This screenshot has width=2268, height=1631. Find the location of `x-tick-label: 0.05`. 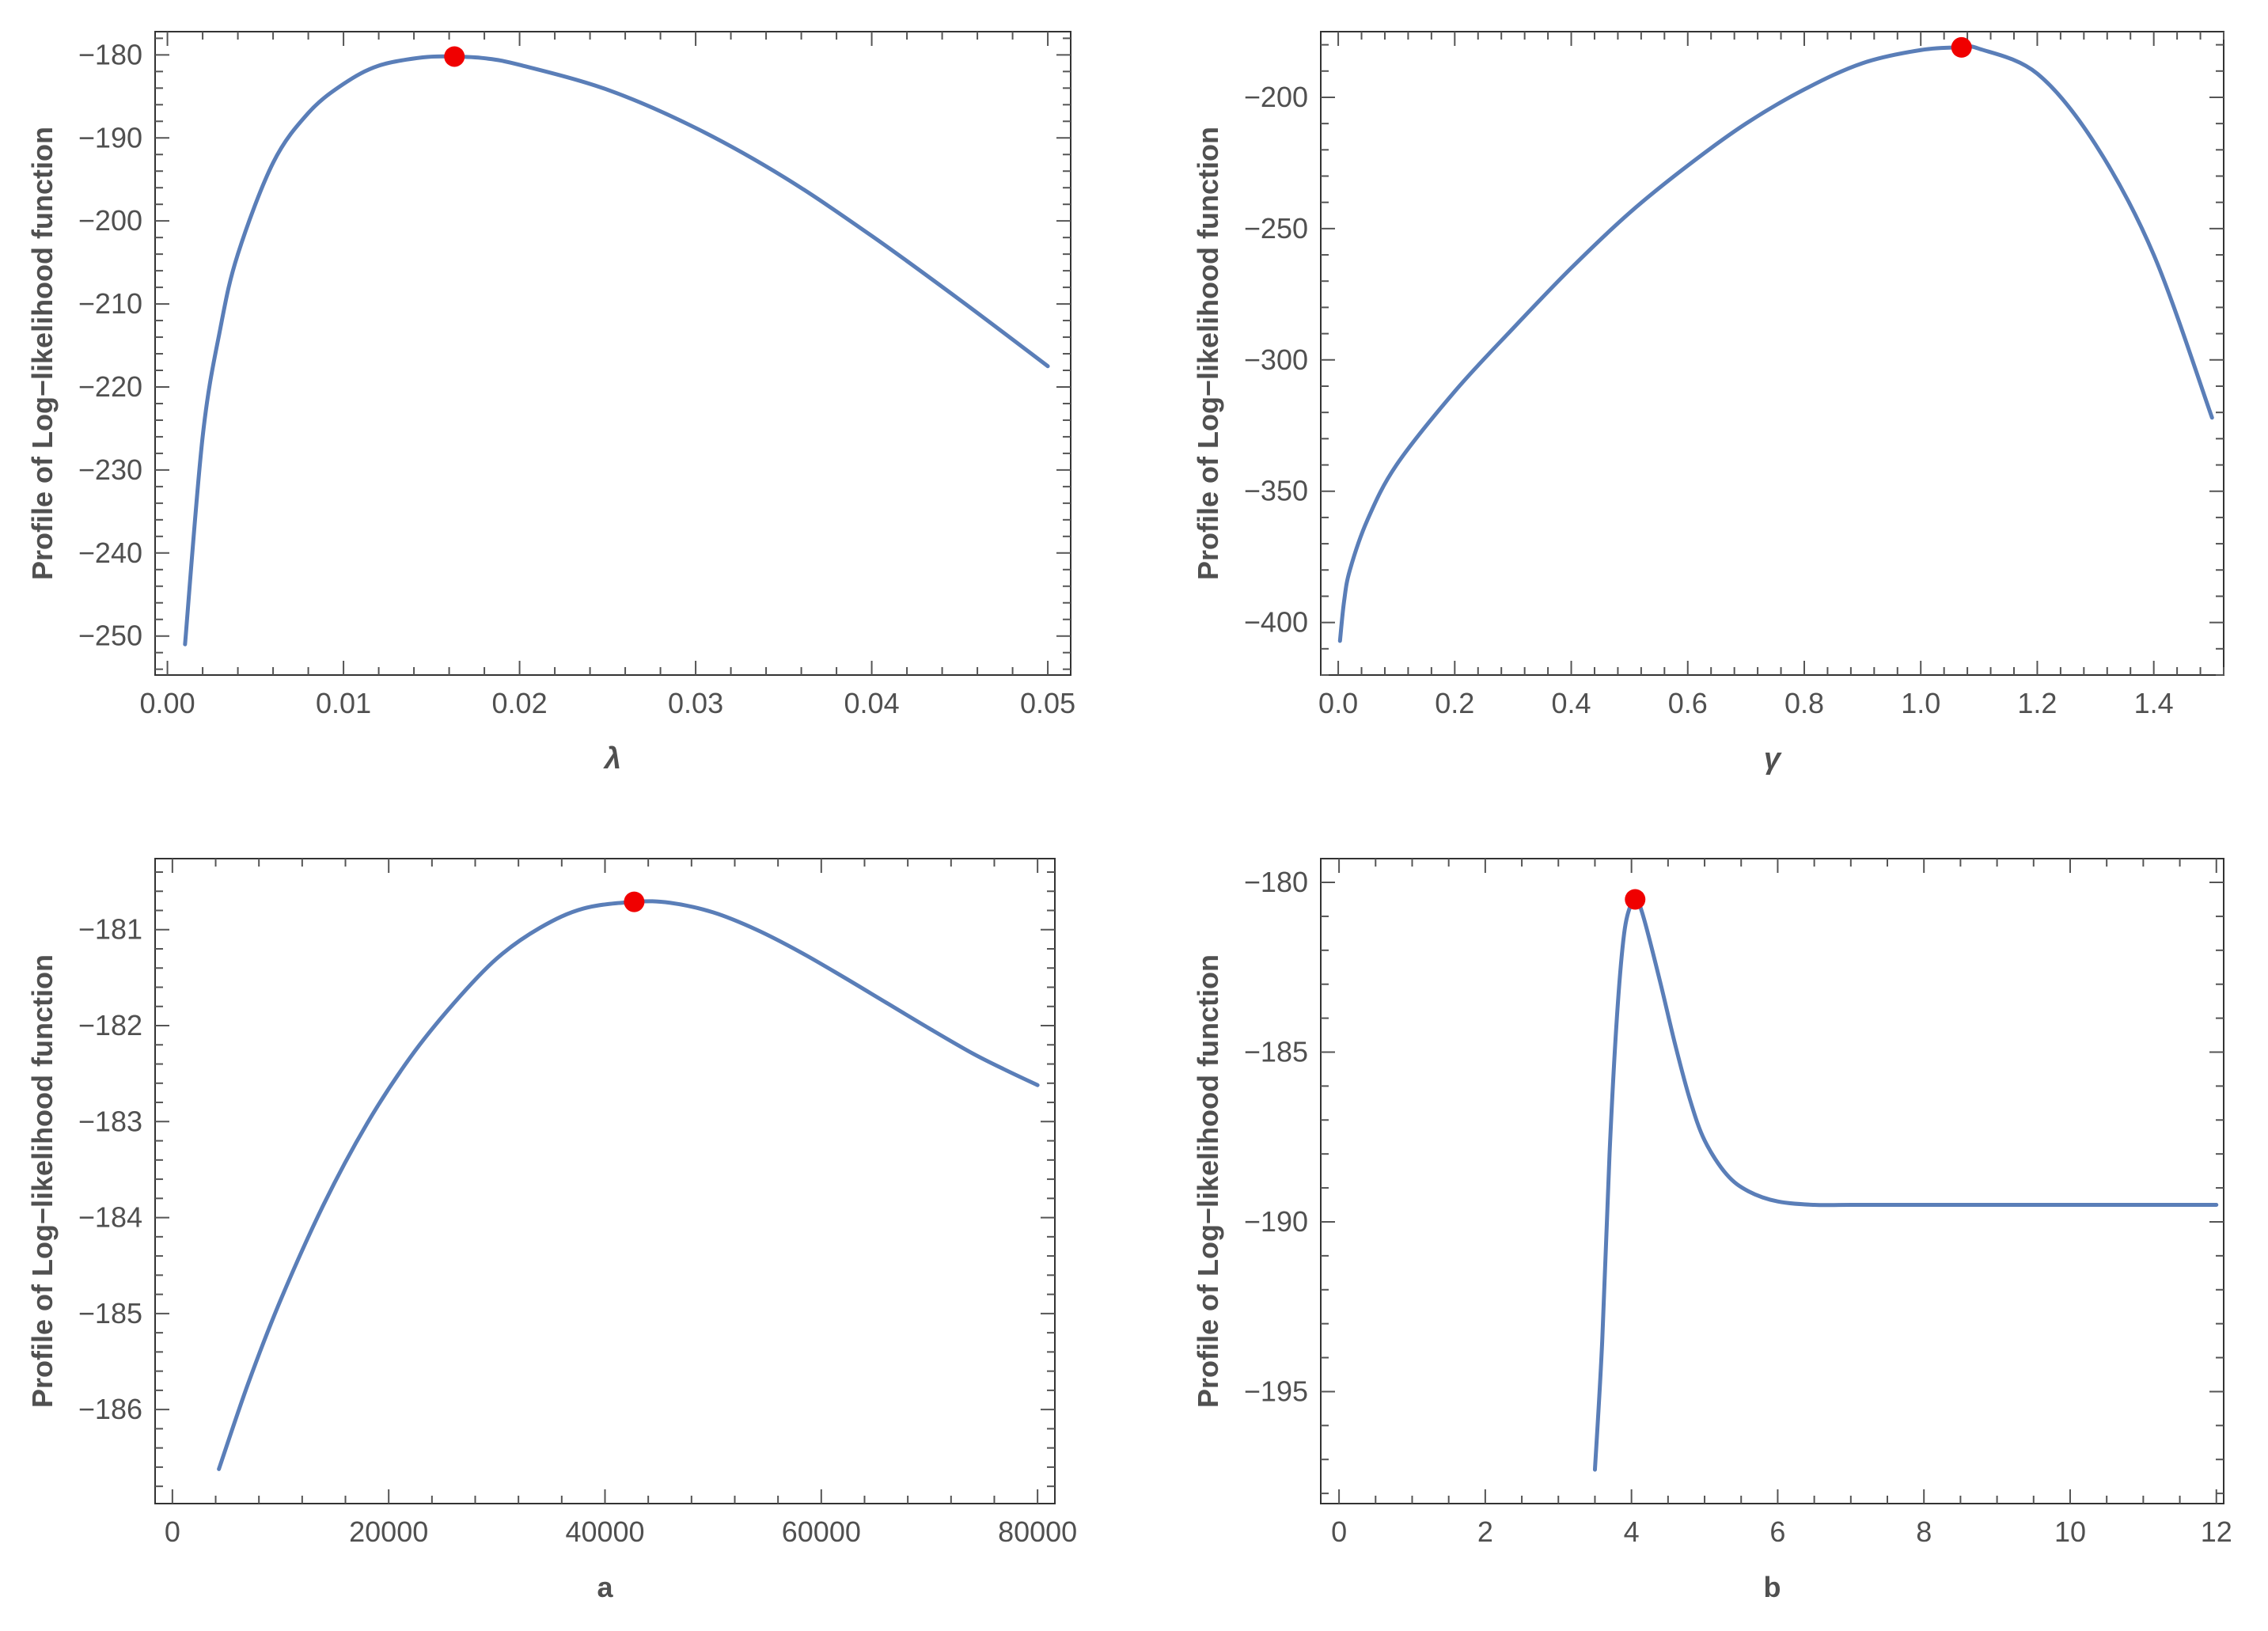

x-tick-label: 0.05 is located at coordinates (1047, 703).